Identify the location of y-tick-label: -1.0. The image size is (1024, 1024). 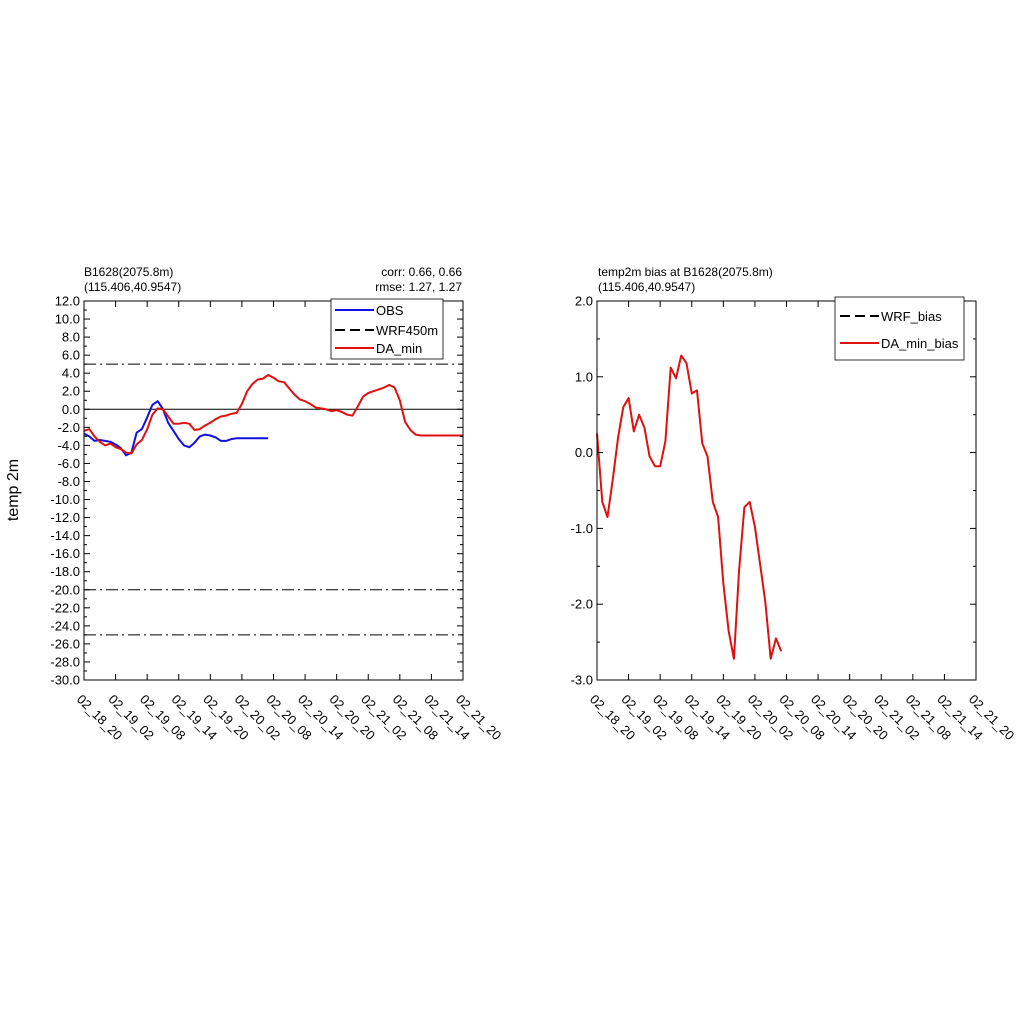
(582, 528).